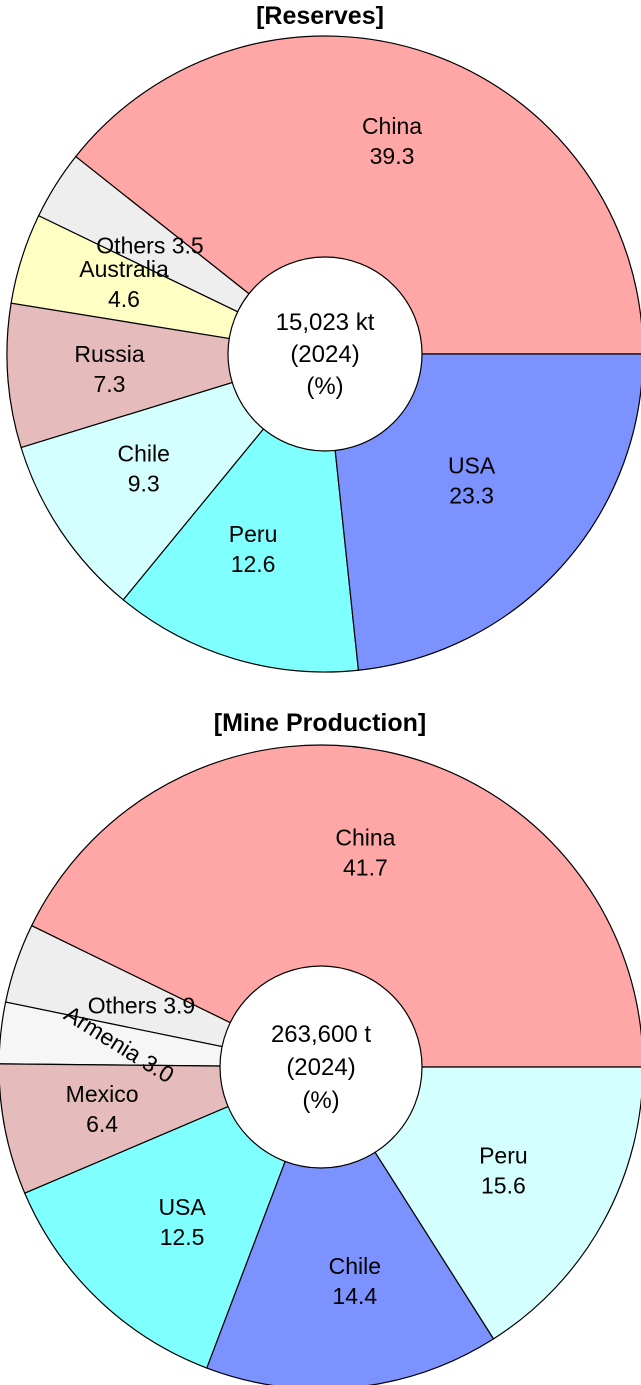 The height and width of the screenshot is (1385, 641). I want to click on mine-production-label-peru-value: 15.6, so click(503, 1186).